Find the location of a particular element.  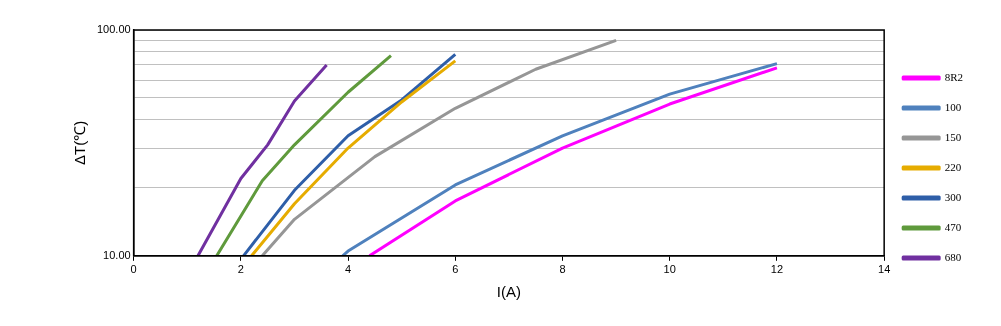

x-tick-label: 12 is located at coordinates (777, 269).